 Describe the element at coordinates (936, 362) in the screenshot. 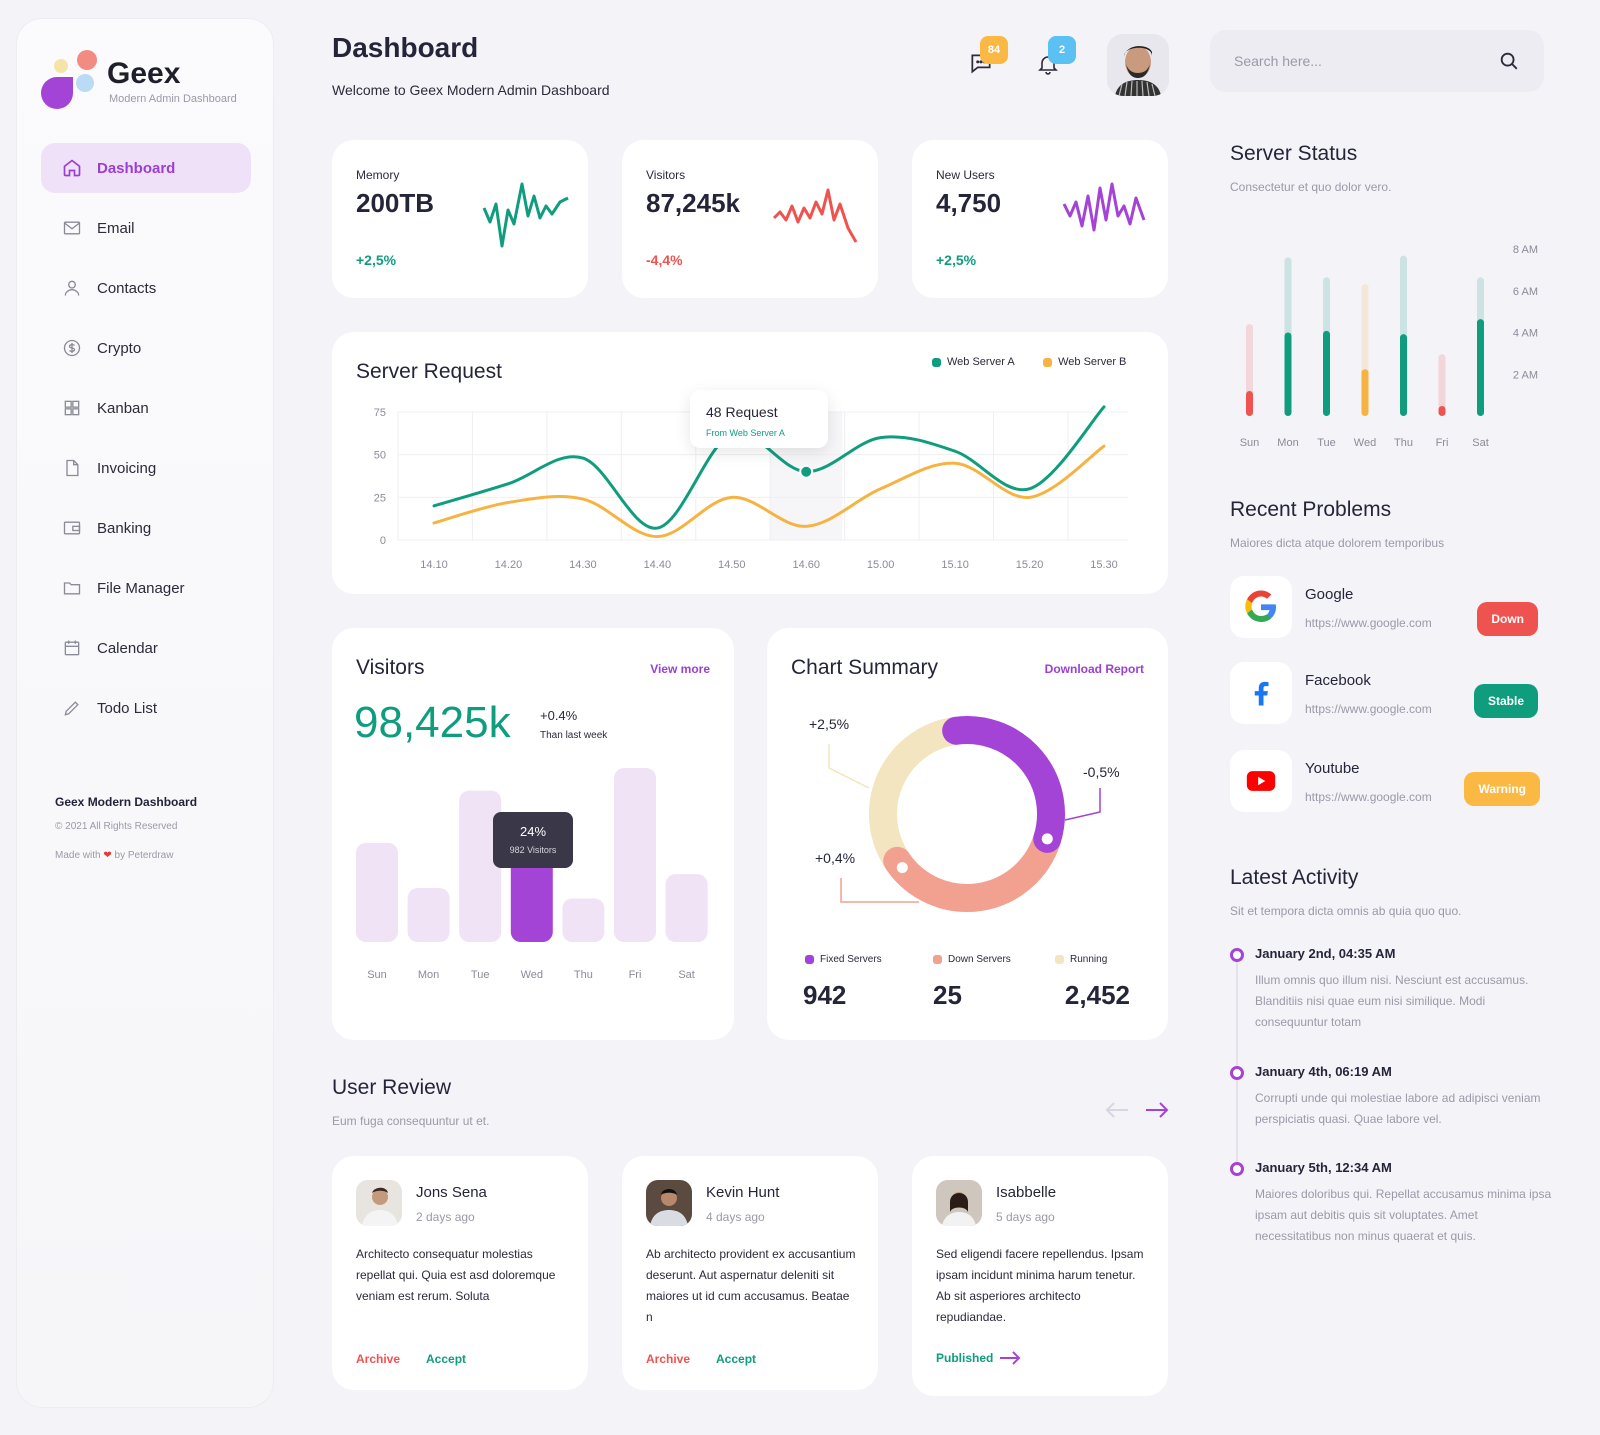

I see `legend-swatch-a` at that location.